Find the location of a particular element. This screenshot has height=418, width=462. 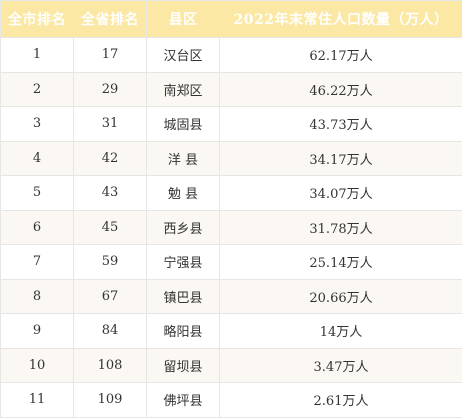

population-cell: 46.22万人 is located at coordinates (341, 89).